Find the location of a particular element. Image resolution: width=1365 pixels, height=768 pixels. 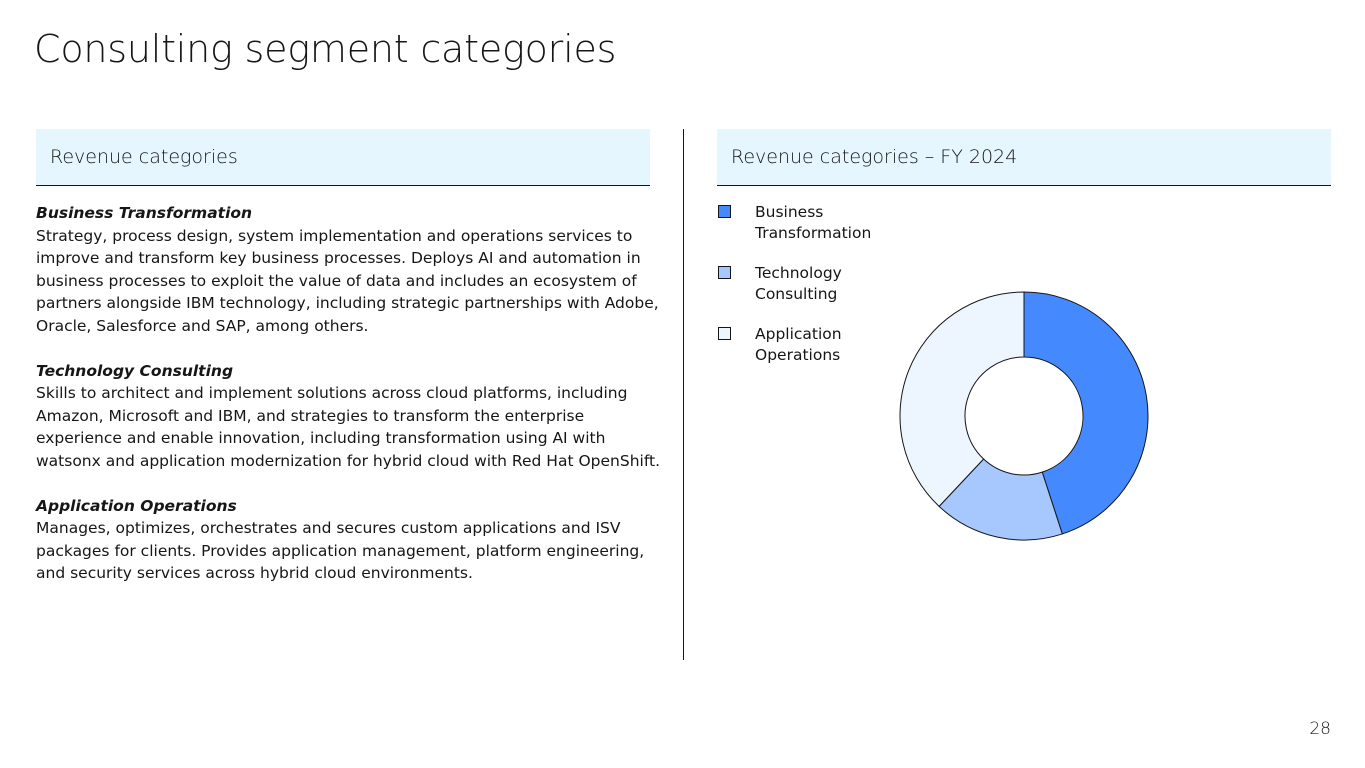

legend-label-line: Consulting is located at coordinates (796, 293).